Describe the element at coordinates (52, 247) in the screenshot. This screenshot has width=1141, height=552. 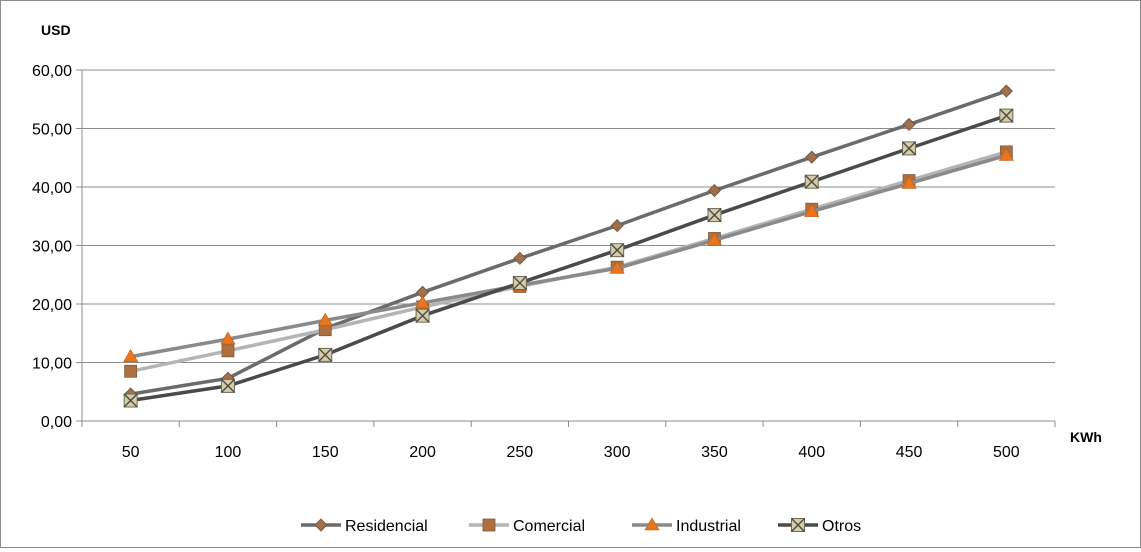
I see `y-tick-label: 30,00` at that location.